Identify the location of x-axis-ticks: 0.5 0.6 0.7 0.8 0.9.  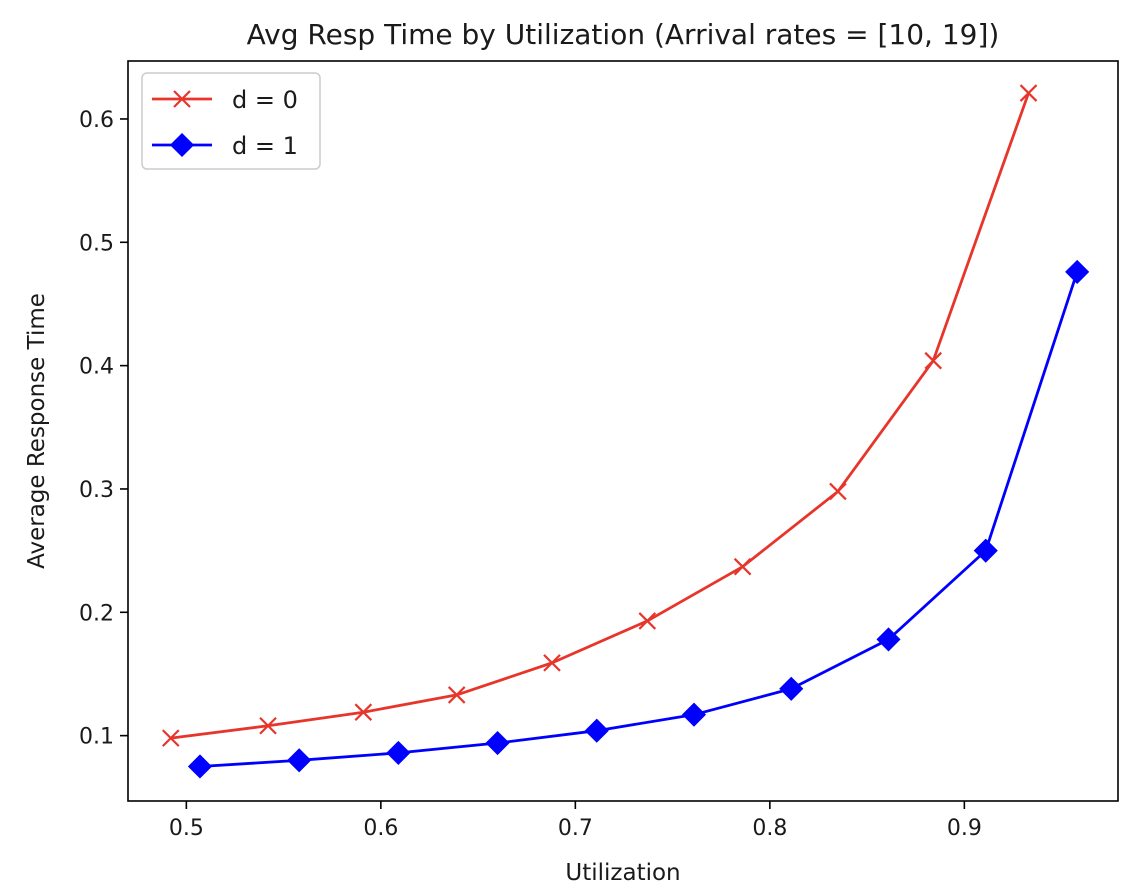
(575, 821).